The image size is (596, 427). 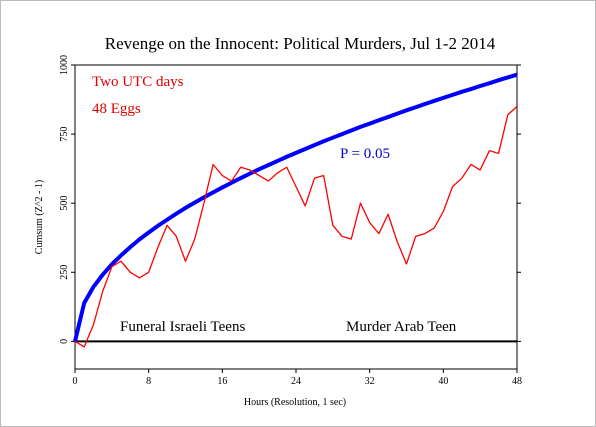 I want to click on annotation: P = 0.05, so click(x=365, y=154).